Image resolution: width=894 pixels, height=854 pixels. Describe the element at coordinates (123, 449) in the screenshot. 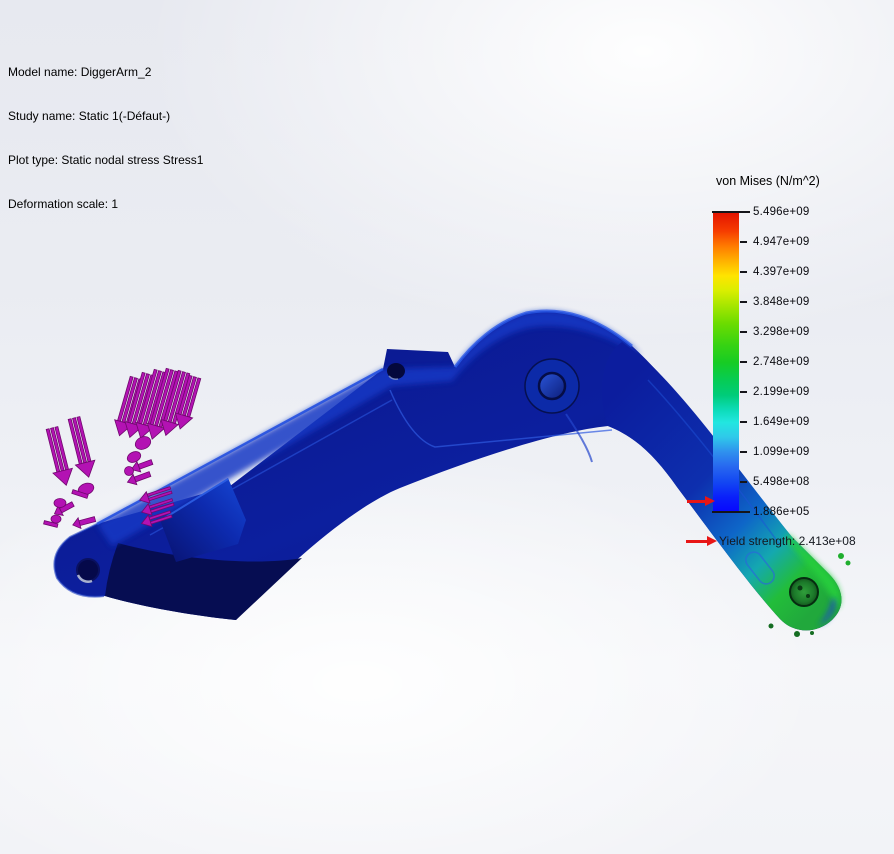

I see `load-arrows` at that location.